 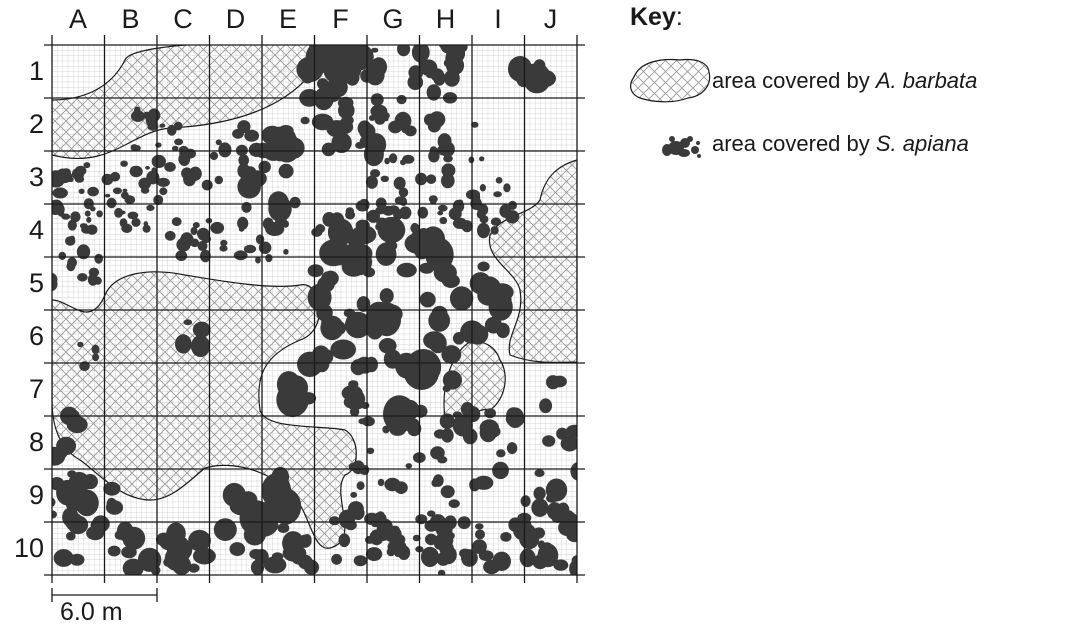 I want to click on row-label: 5, so click(x=36, y=283).